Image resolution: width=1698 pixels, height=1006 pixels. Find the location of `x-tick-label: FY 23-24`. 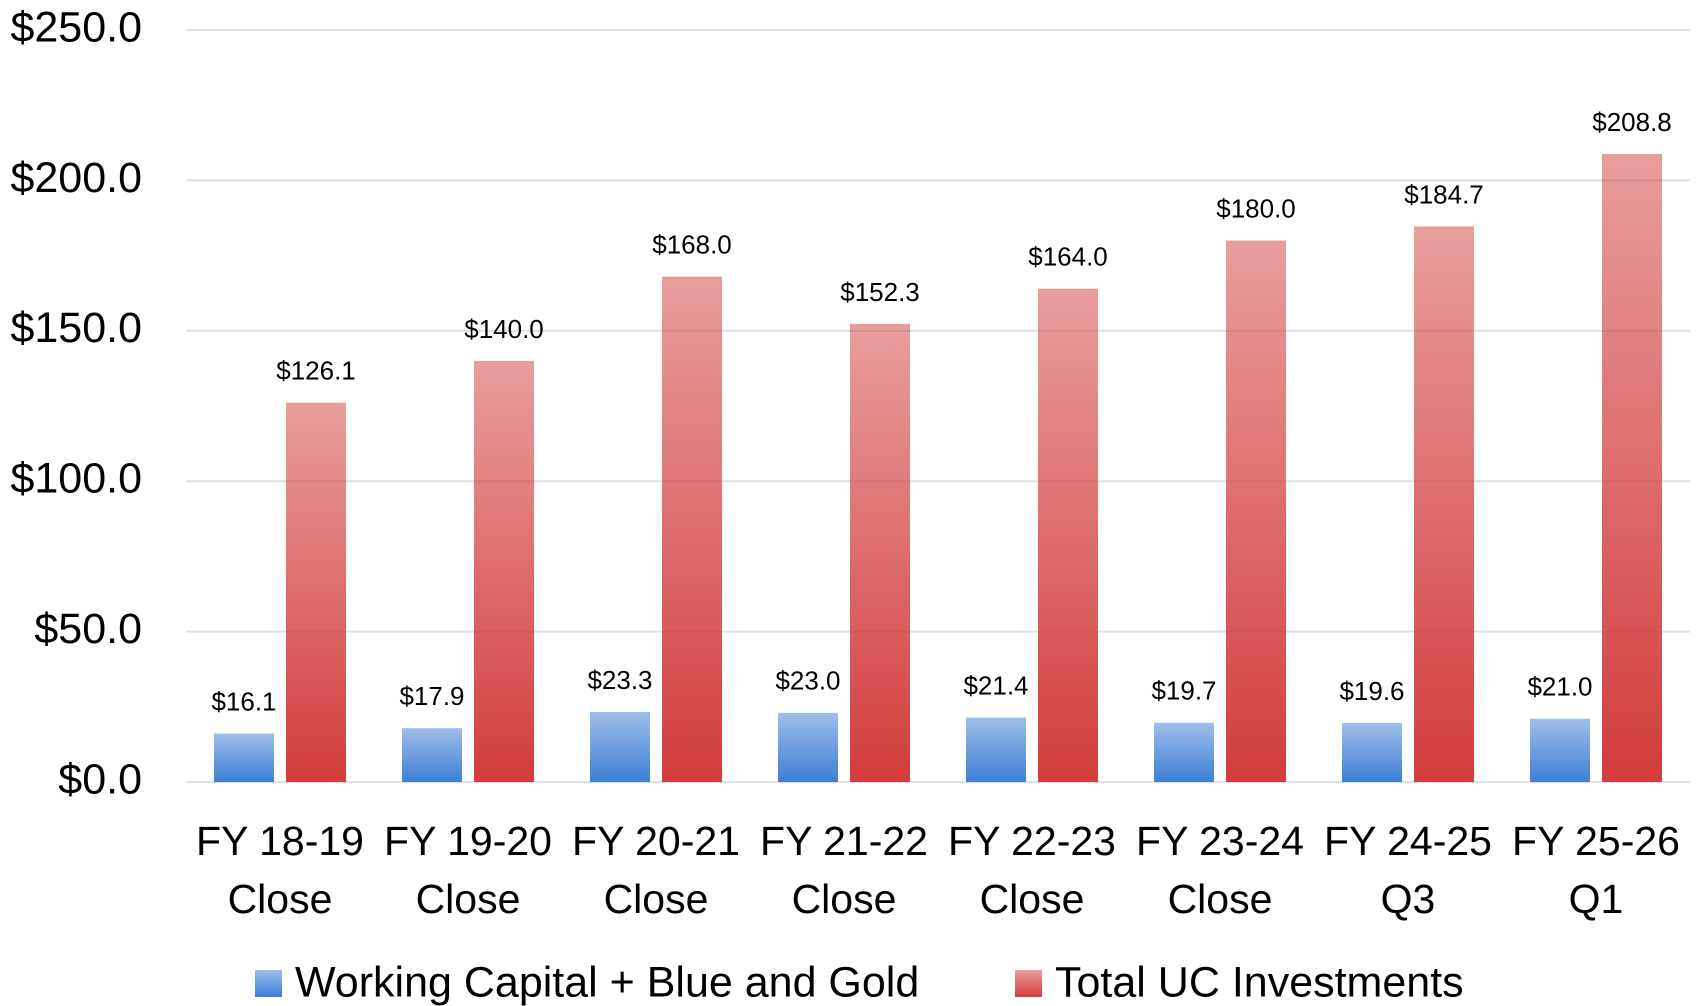

x-tick-label: FY 23-24 is located at coordinates (1220, 841).